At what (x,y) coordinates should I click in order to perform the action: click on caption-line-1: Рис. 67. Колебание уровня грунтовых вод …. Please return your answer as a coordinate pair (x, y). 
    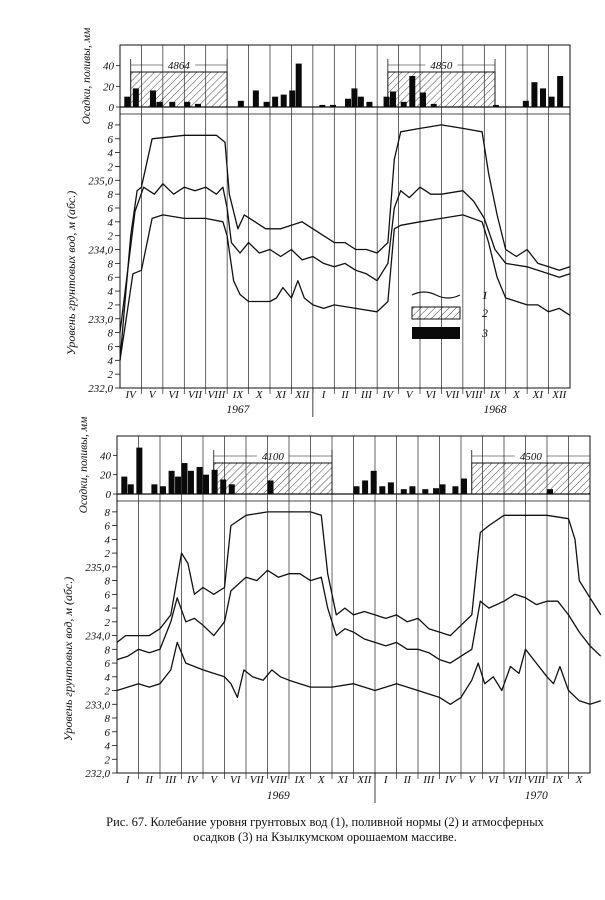
    Looking at the image, I should click on (325, 822).